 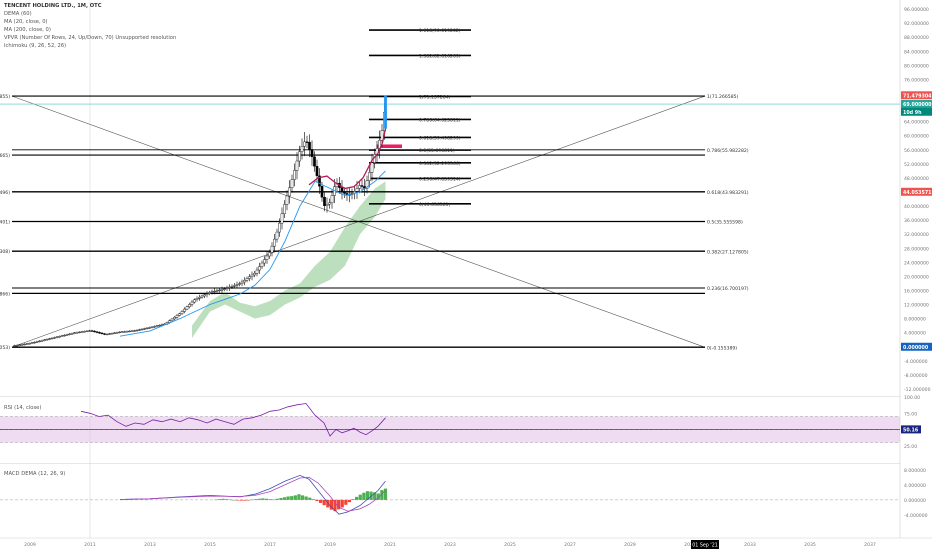 I want to click on rsi-badge-label: 50.16, so click(x=911, y=430).